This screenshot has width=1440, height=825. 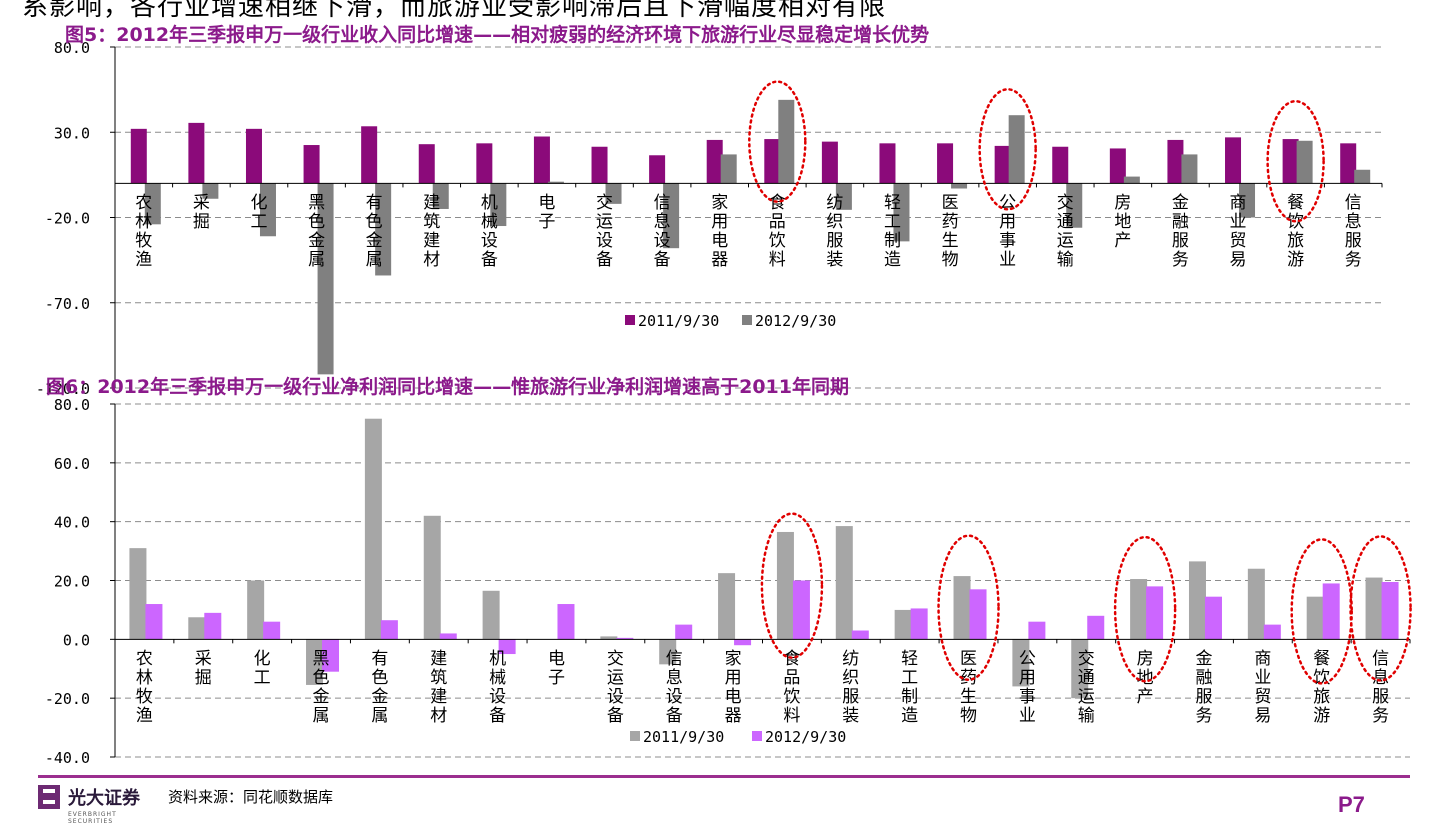 What do you see at coordinates (719, 231) in the screenshot?
I see `category-label: 家用电器` at bounding box center [719, 231].